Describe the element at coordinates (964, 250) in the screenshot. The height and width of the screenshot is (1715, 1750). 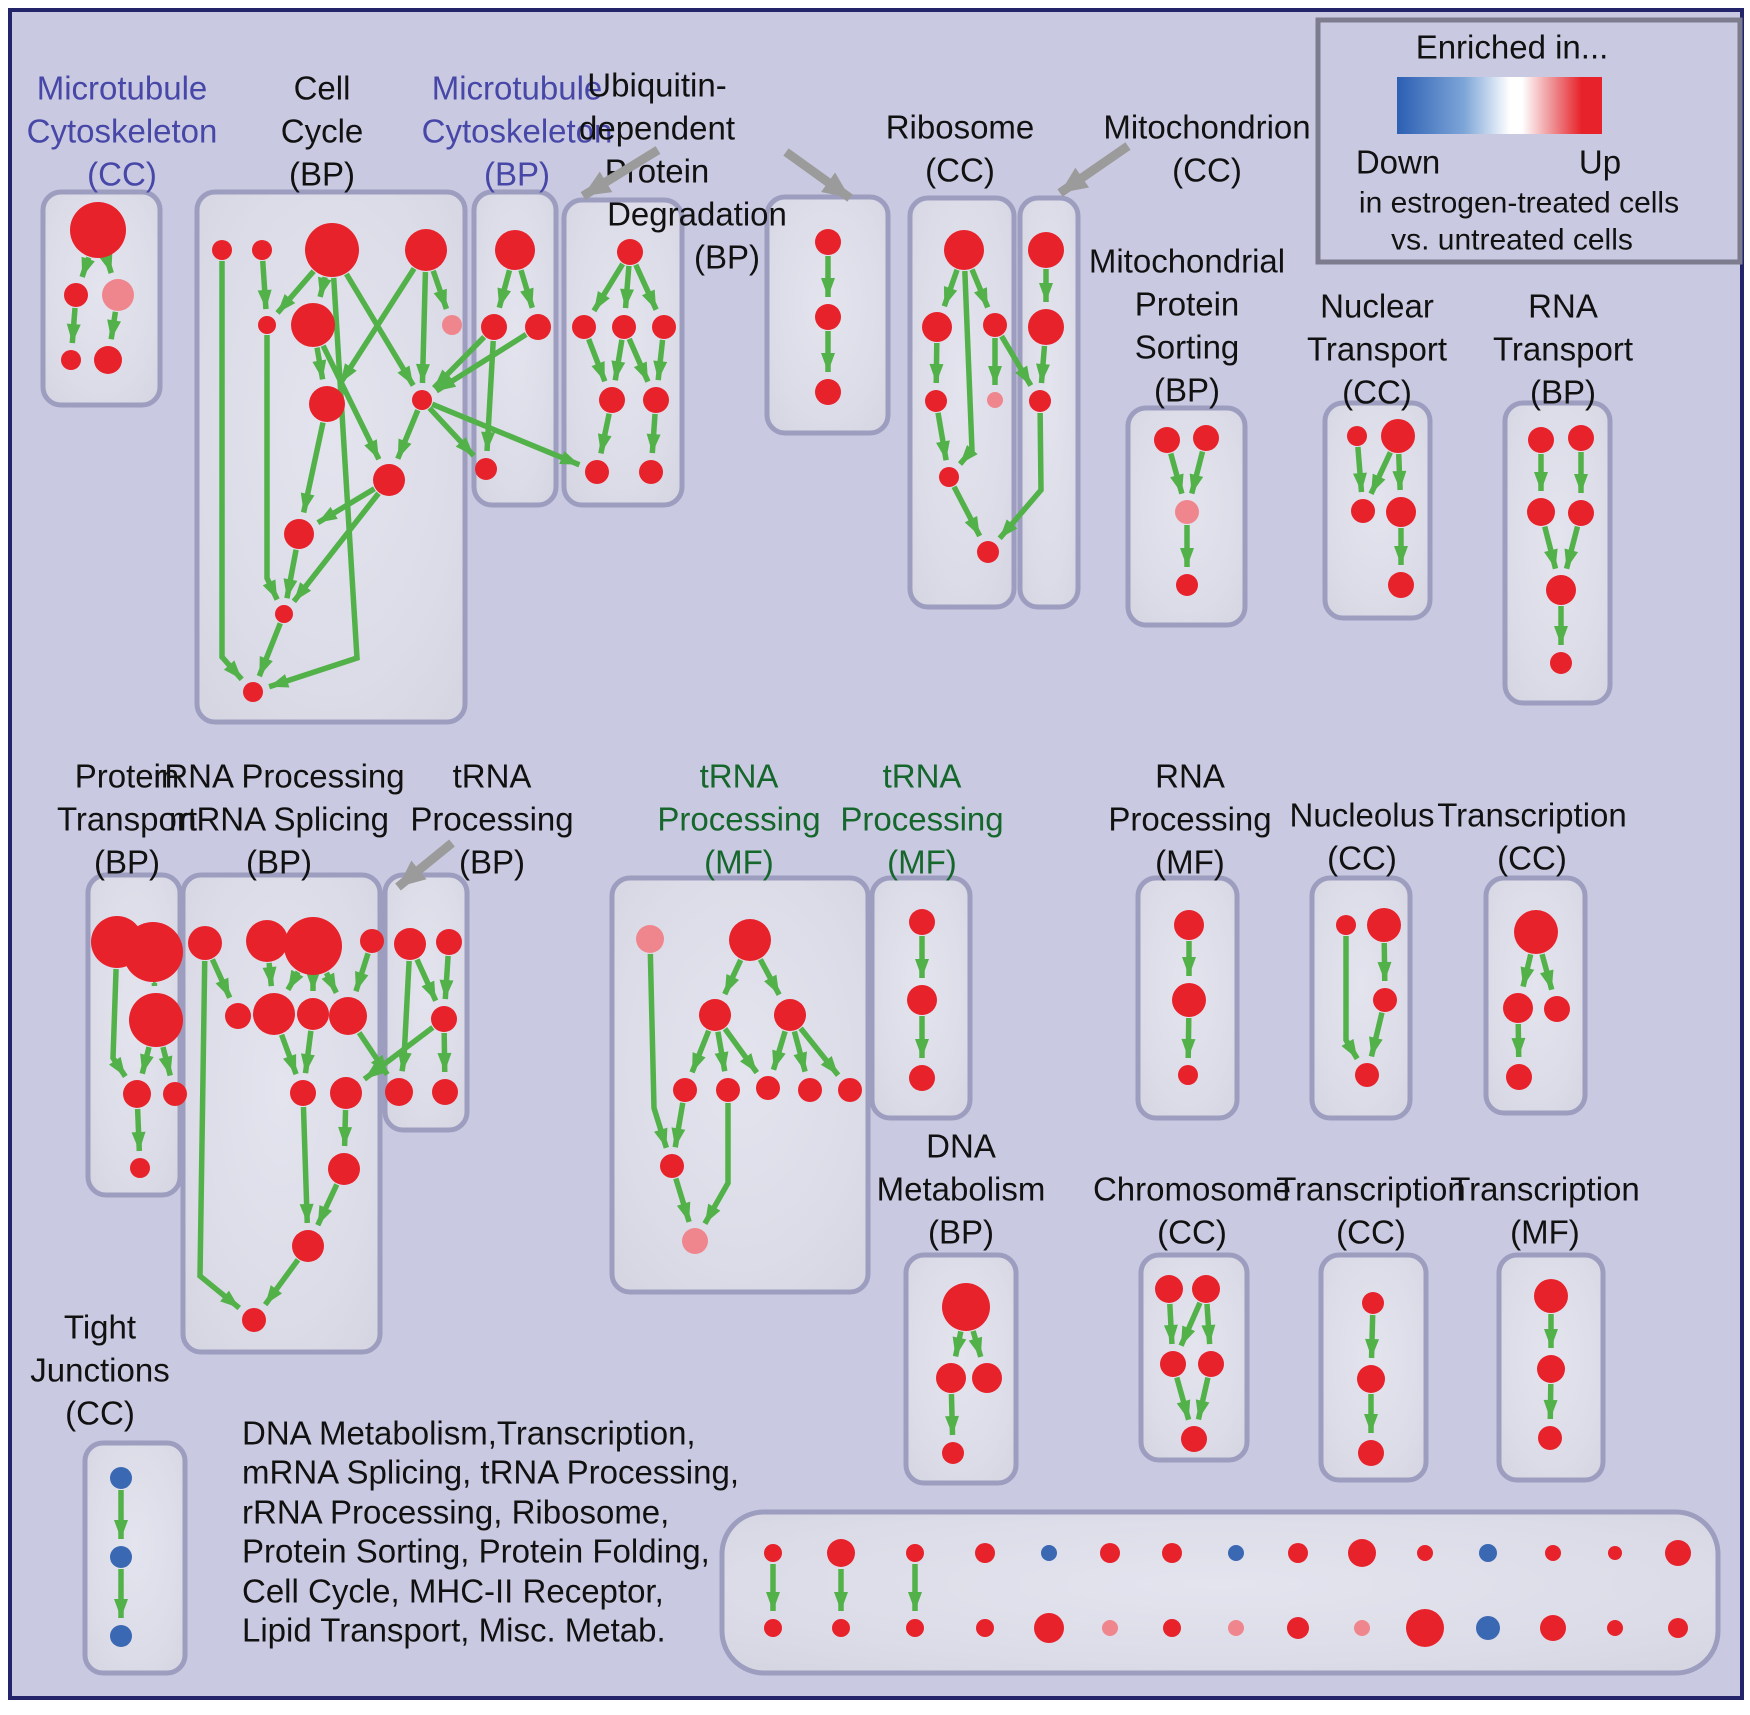
I see `ribosome-node-T` at that location.